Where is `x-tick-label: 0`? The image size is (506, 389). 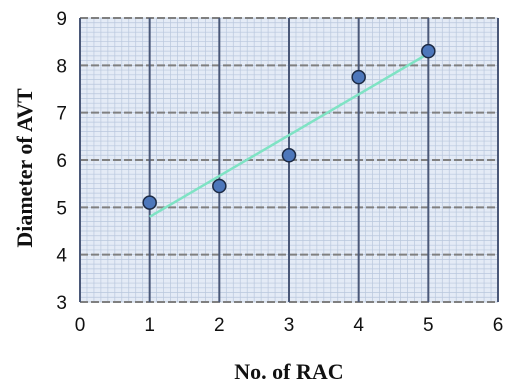 x-tick-label: 0 is located at coordinates (80, 325).